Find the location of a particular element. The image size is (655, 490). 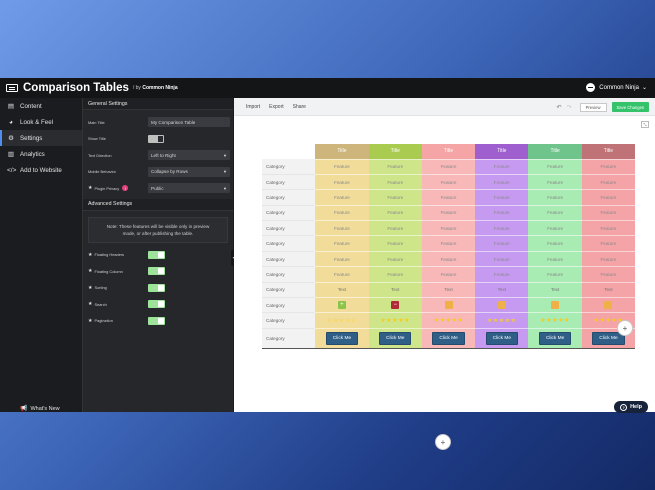

nav-item-add-to-website: </> Add to Website is located at coordinates (41, 170).